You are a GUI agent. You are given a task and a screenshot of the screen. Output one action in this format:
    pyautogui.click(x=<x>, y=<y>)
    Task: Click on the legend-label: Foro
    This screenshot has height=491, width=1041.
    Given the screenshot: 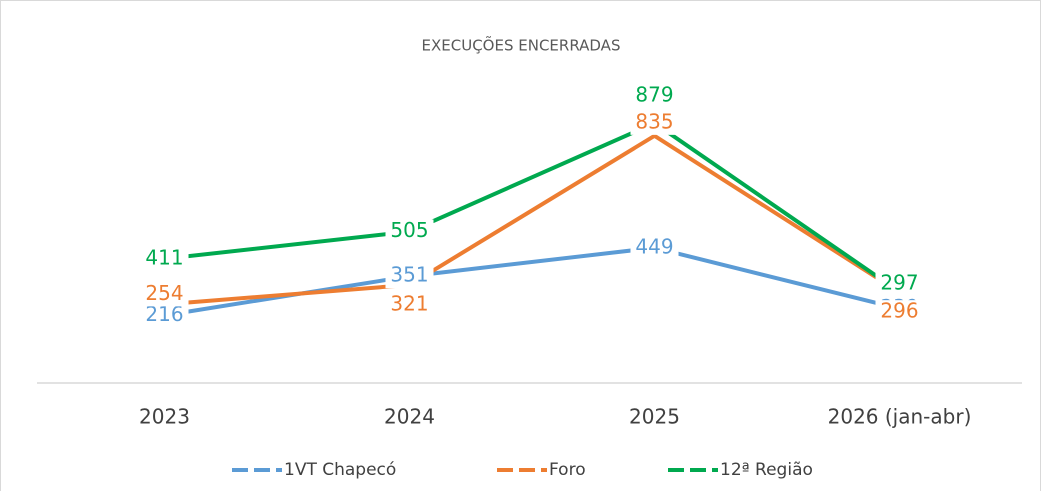 What is the action you would take?
    pyautogui.click(x=567, y=470)
    